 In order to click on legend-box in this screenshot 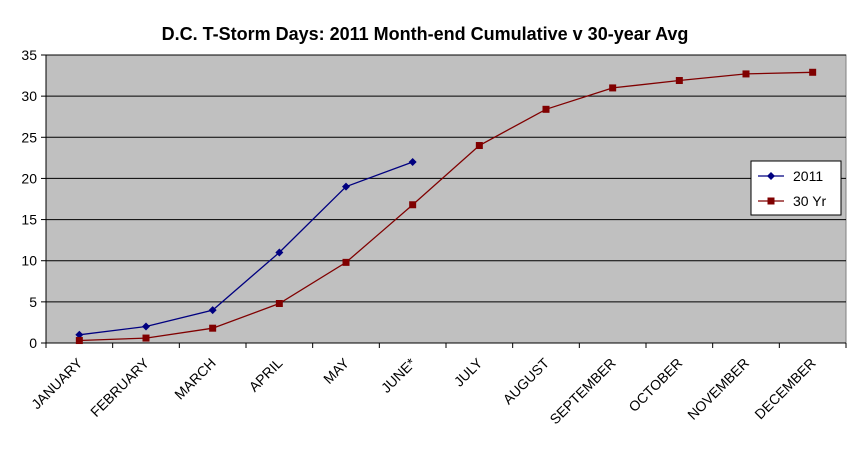, I will do `click(796, 188)`.